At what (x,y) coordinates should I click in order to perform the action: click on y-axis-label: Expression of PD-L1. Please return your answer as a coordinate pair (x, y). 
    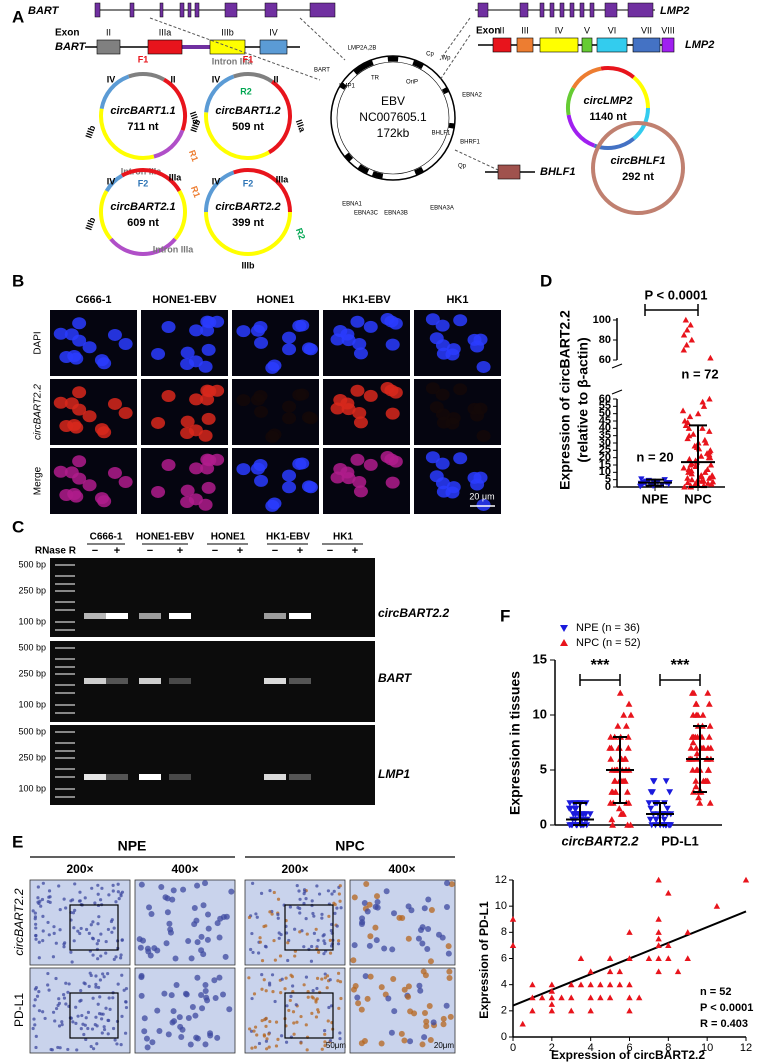
    Looking at the image, I should click on (484, 960).